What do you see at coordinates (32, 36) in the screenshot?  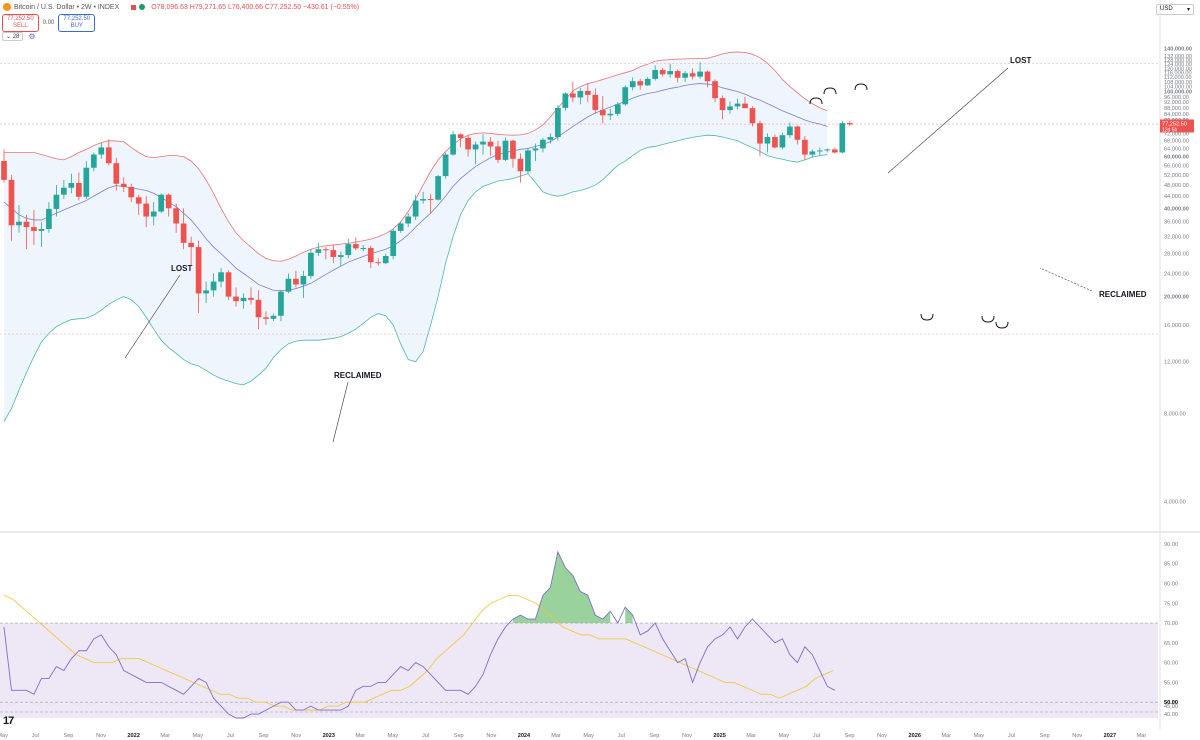 I see `gear-icon: ⚙` at bounding box center [32, 36].